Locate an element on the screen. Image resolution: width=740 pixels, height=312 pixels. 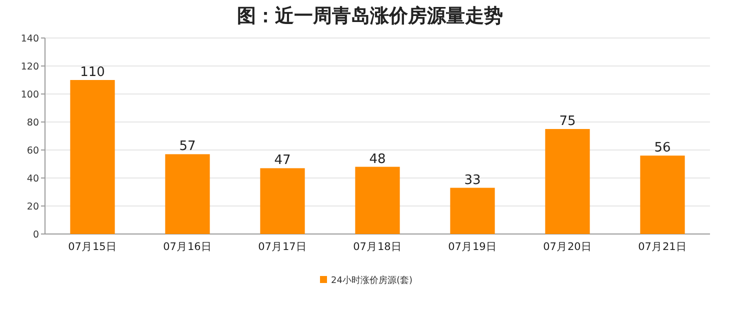
data-label: 57 is located at coordinates (187, 146).